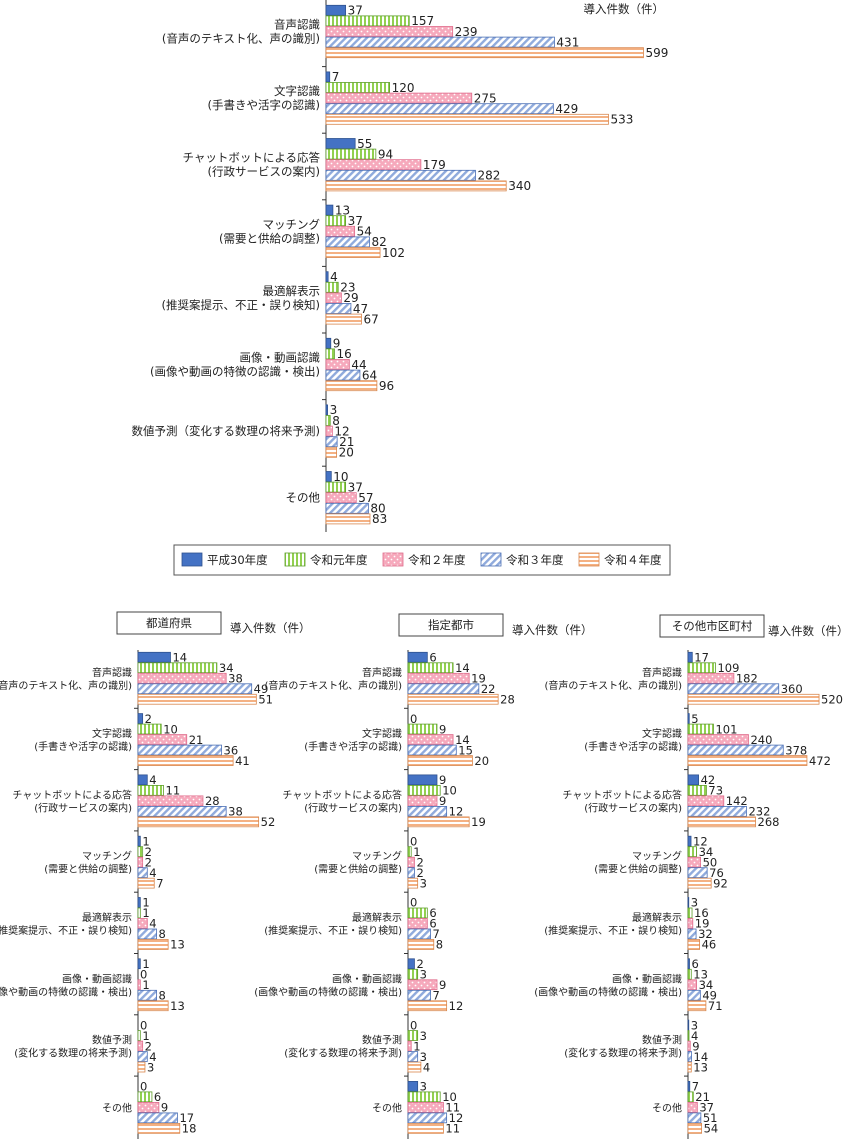 This screenshot has width=845, height=1139. I want to click on value-label: 14, so click(462, 740).